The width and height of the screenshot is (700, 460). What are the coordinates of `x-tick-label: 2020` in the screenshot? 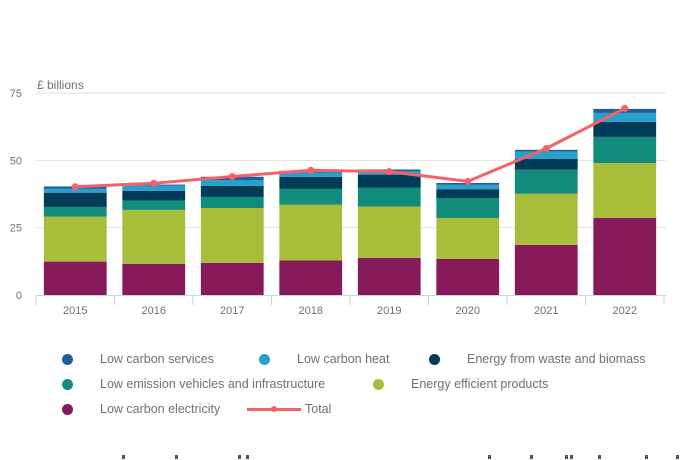 It's located at (468, 311).